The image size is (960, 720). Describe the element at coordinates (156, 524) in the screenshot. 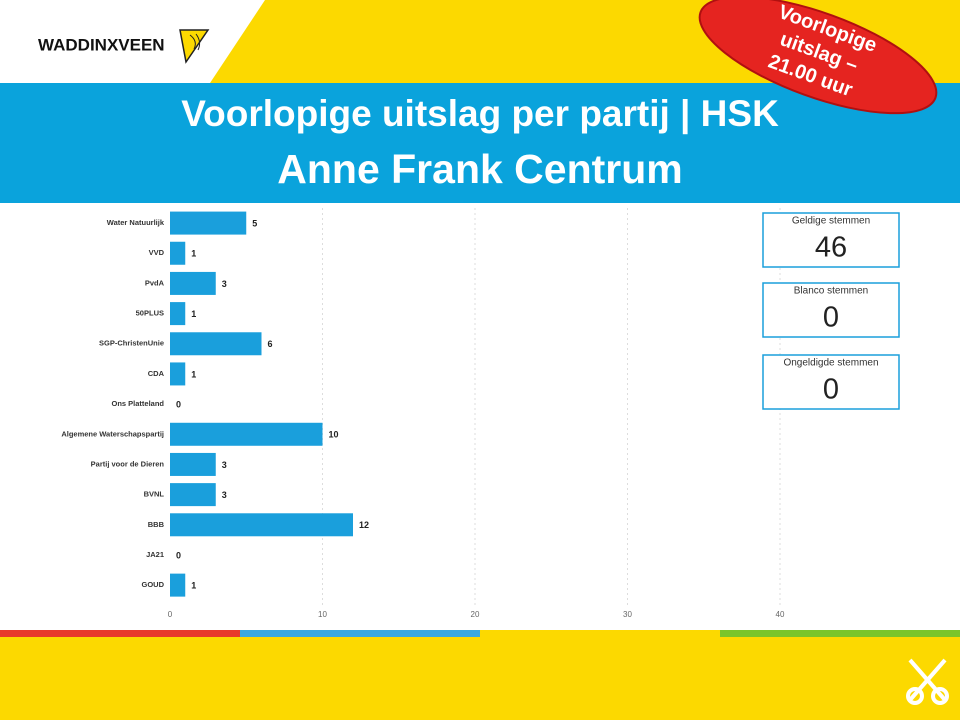

I see `y-tick-label: BBB` at that location.